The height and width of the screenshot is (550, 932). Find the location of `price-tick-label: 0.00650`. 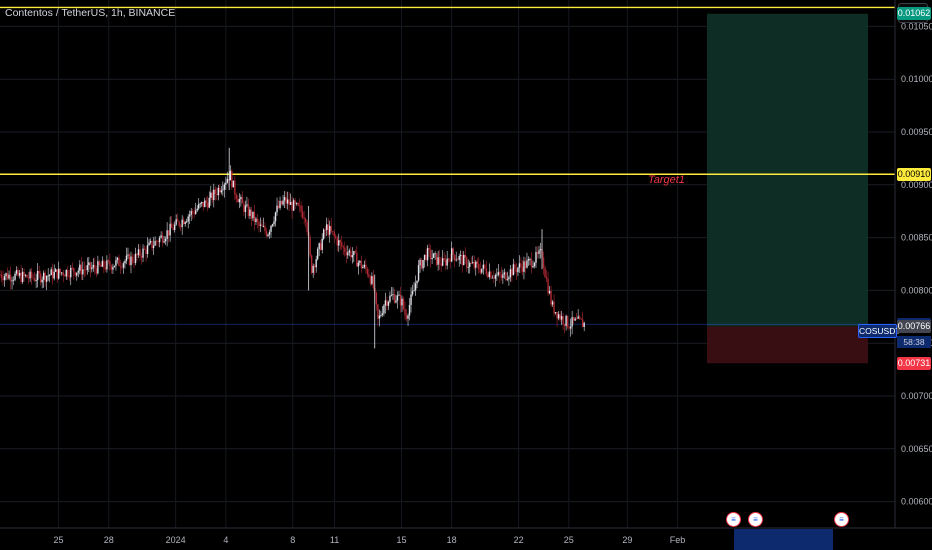

price-tick-label: 0.00650 is located at coordinates (916, 449).